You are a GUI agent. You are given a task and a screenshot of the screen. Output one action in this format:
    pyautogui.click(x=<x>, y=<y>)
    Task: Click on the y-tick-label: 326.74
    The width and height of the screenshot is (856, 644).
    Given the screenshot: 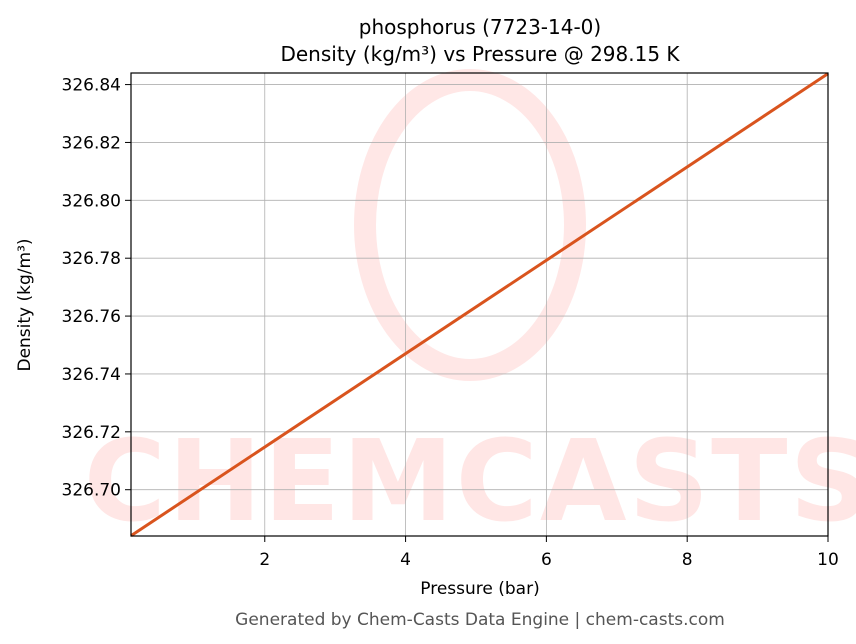 What is the action you would take?
    pyautogui.click(x=91, y=375)
    